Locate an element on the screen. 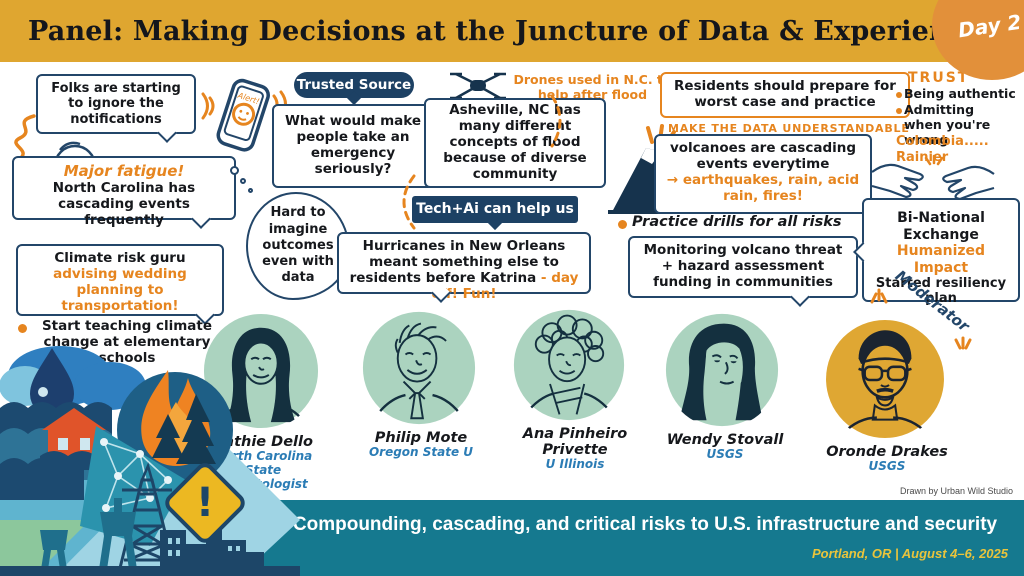 Image resolution: width=1024 pixels, height=576 pixels. raindrop-icon is located at coordinates (52, 382).